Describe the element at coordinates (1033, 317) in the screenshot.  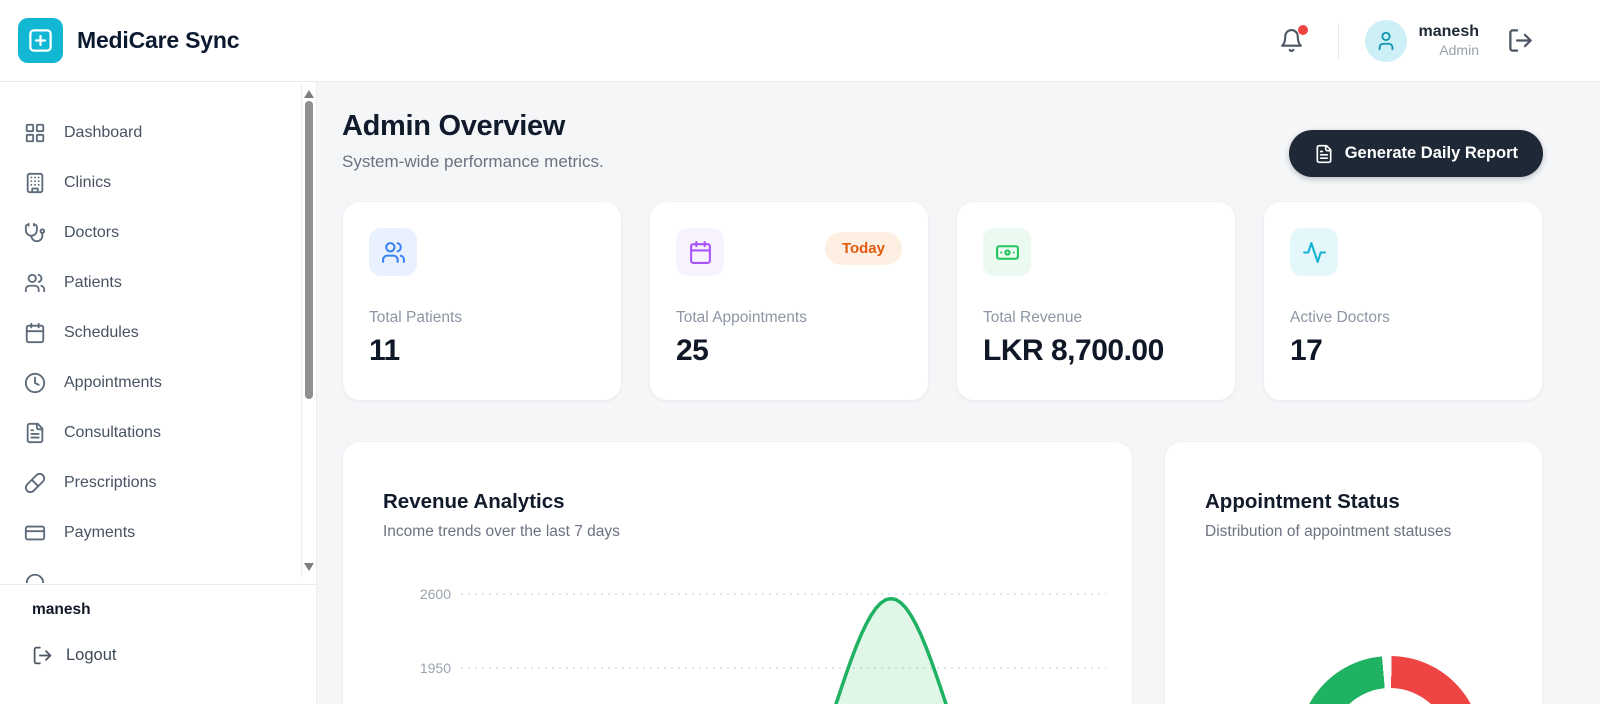
I see `stat-label: Total Revenue` at that location.